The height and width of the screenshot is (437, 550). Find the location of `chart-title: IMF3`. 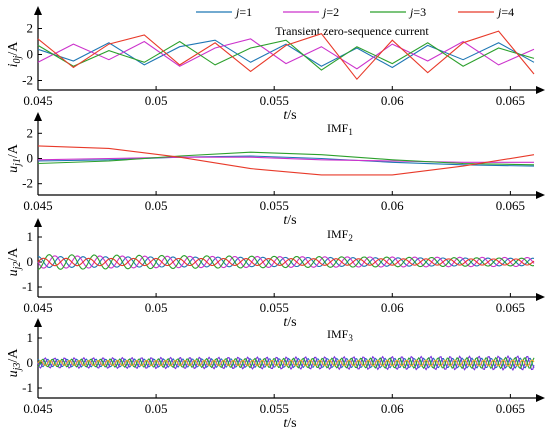

chart-title: IMF3 is located at coordinates (340, 335).